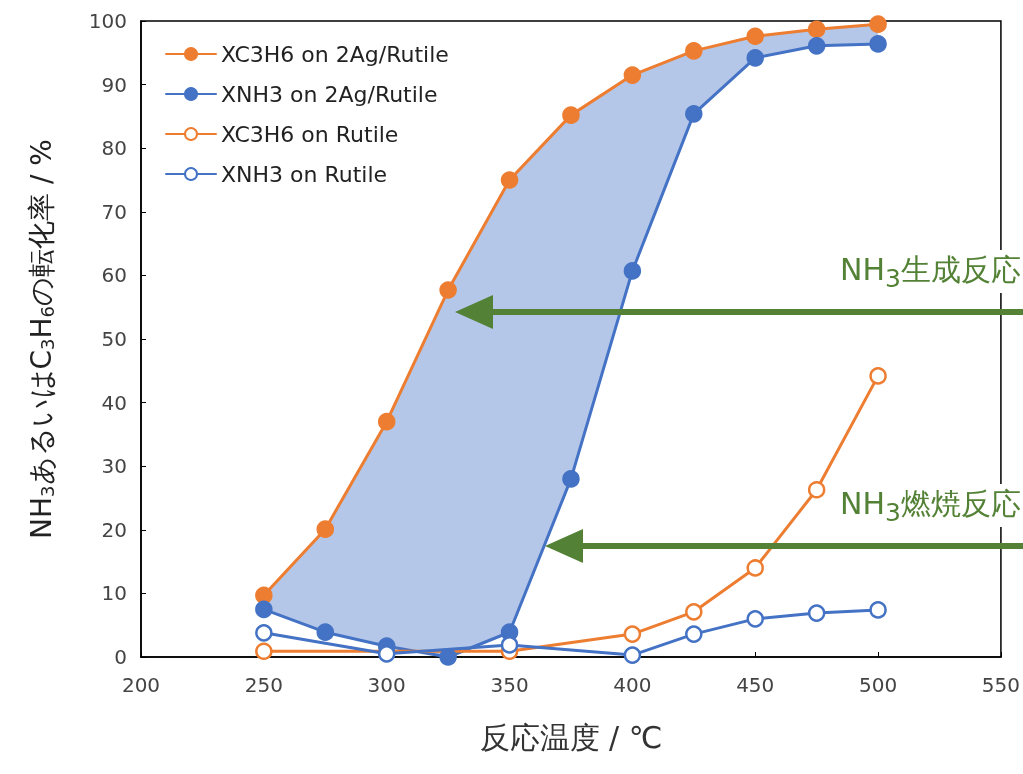  Describe the element at coordinates (114, 593) in the screenshot. I see `y-tick-label: 10` at that location.